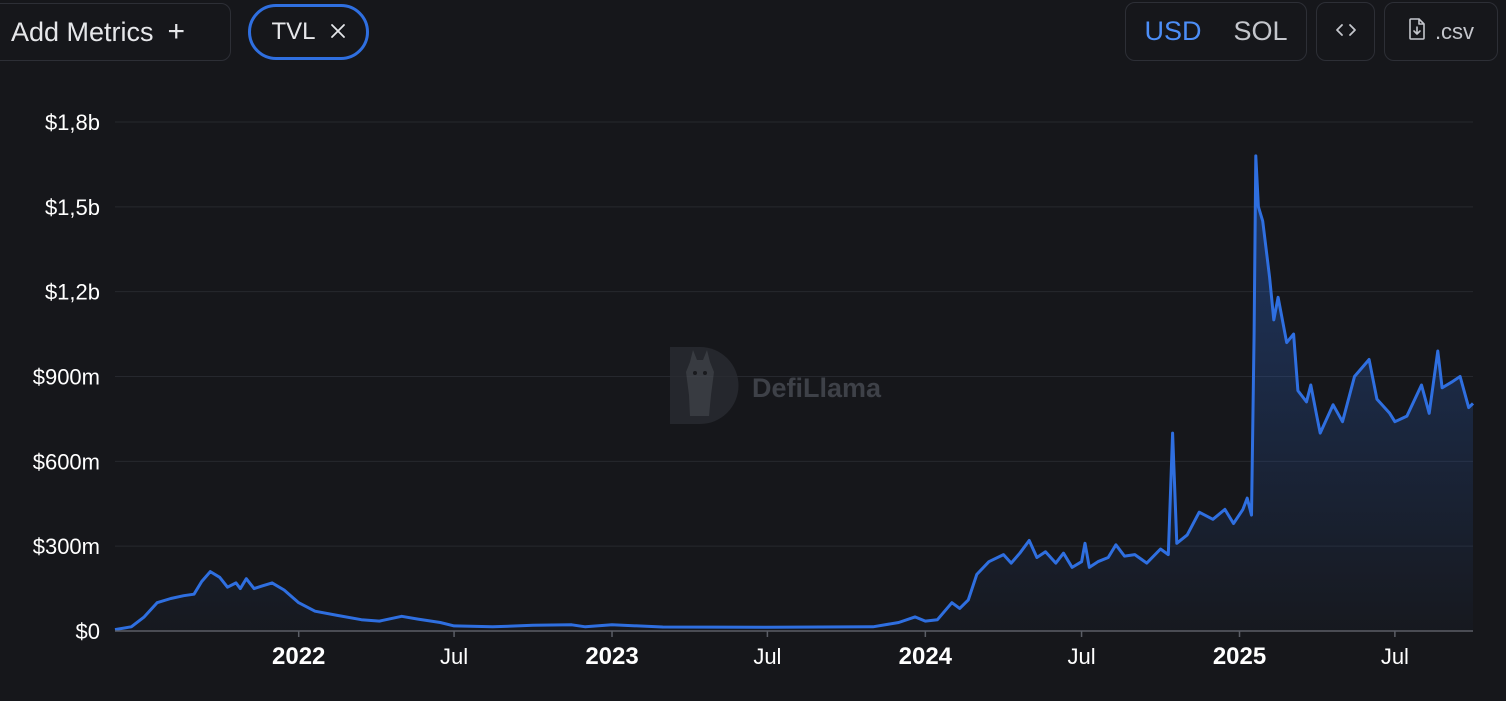 This screenshot has height=701, width=1506. What do you see at coordinates (66, 461) in the screenshot?
I see `y-tick-label: $600m` at bounding box center [66, 461].